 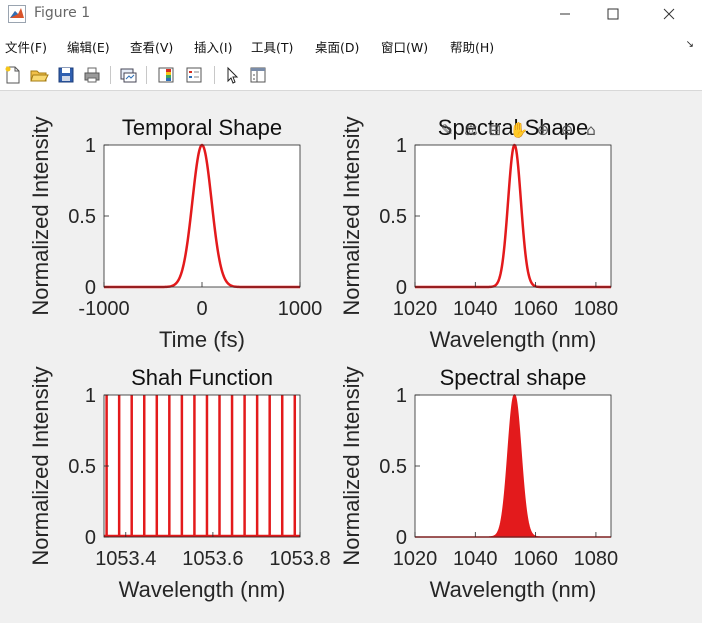 I want to click on menu-overflow-icon: ↘, so click(x=689, y=44).